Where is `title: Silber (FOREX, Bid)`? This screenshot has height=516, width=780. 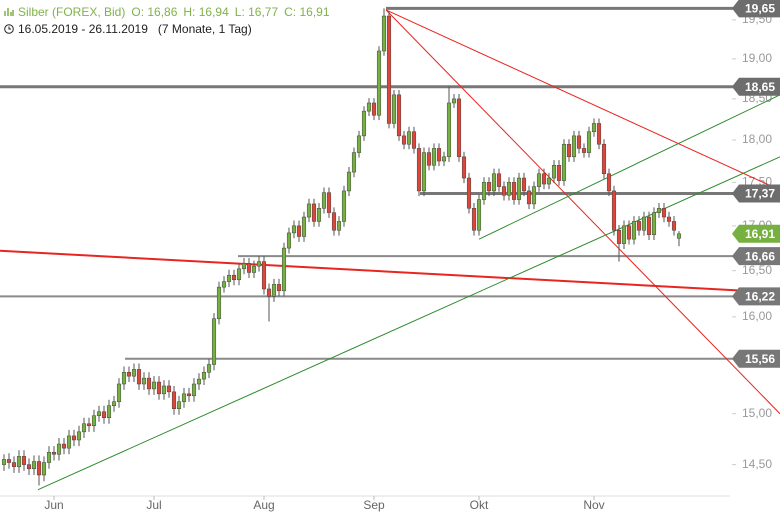 title: Silber (FOREX, Bid) is located at coordinates (72, 12).